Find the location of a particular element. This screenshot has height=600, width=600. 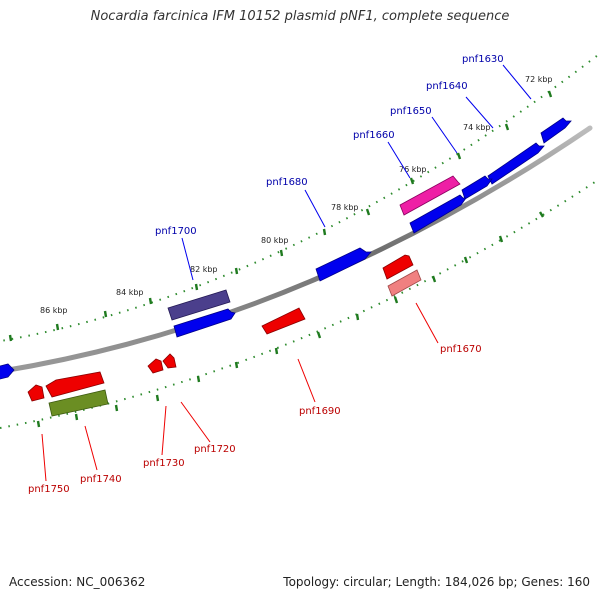

tick-label-84kbp: 84 kbp is located at coordinates (130, 292).